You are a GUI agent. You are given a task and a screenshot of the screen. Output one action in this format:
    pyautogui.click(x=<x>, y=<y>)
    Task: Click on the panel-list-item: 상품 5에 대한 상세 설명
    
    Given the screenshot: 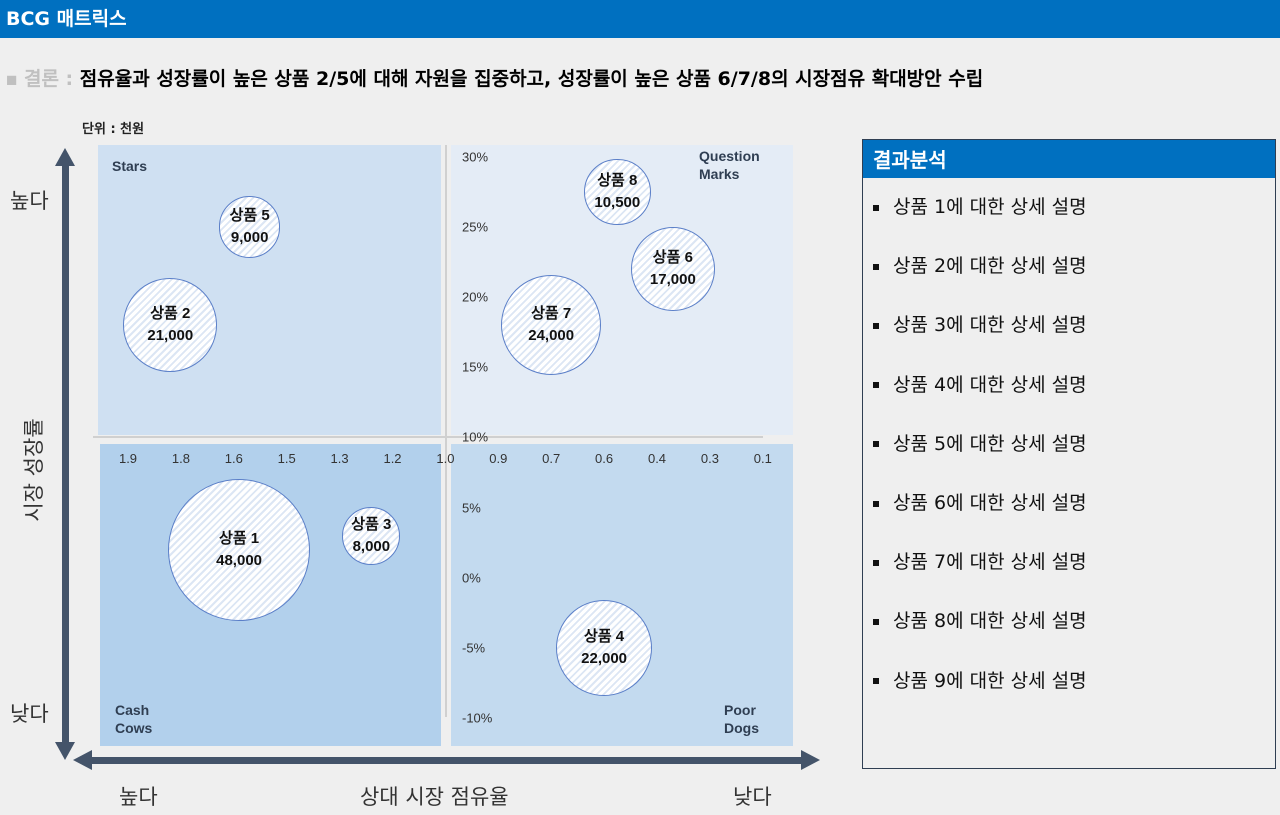 What is the action you would take?
    pyautogui.click(x=980, y=442)
    